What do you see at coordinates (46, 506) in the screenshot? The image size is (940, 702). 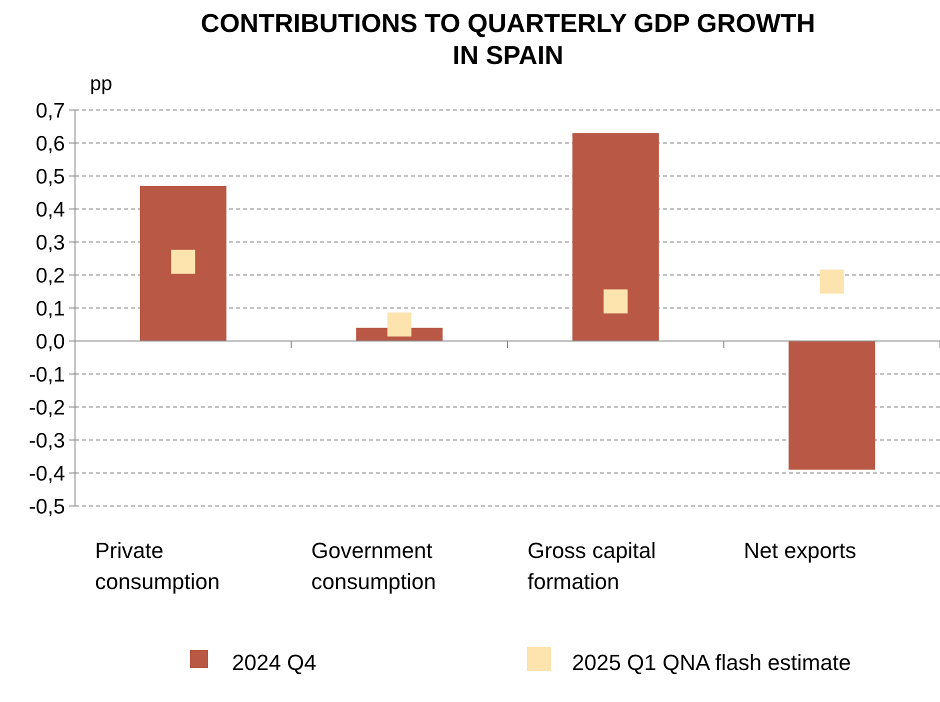 I see `y-tick-label: -0,5` at bounding box center [46, 506].